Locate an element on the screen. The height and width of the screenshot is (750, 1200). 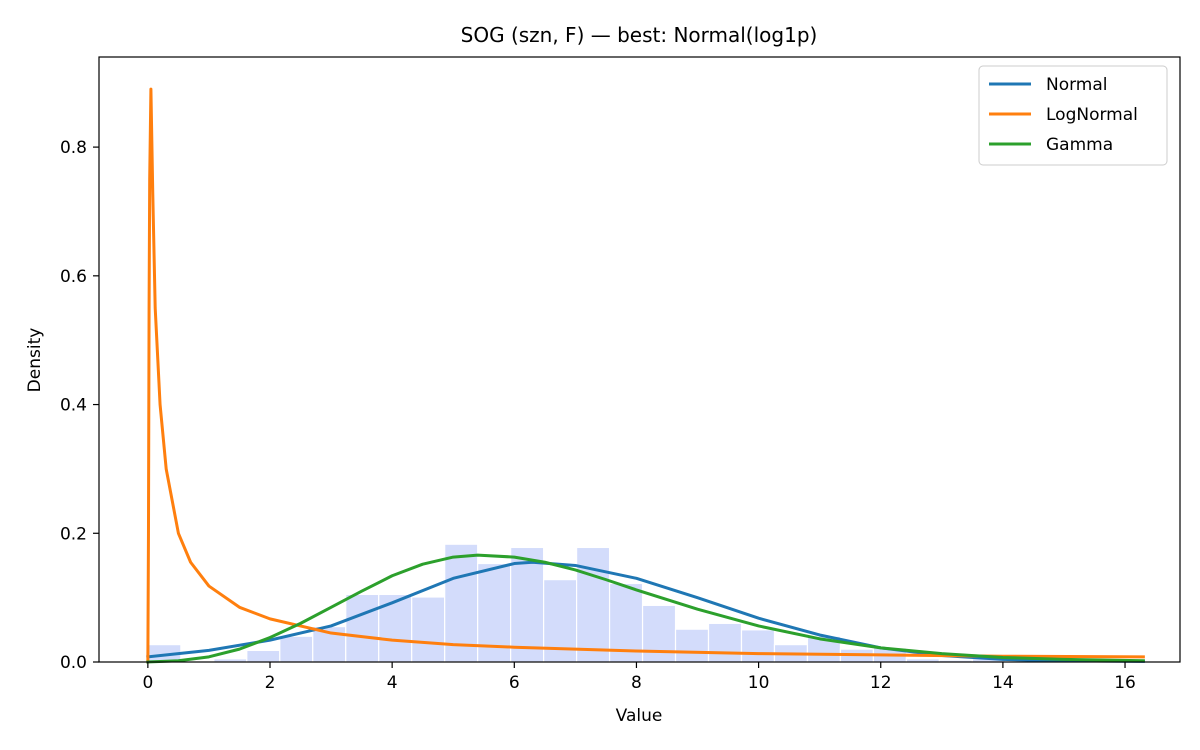
y-tick-label-4: 0.8 is located at coordinates (73, 148).